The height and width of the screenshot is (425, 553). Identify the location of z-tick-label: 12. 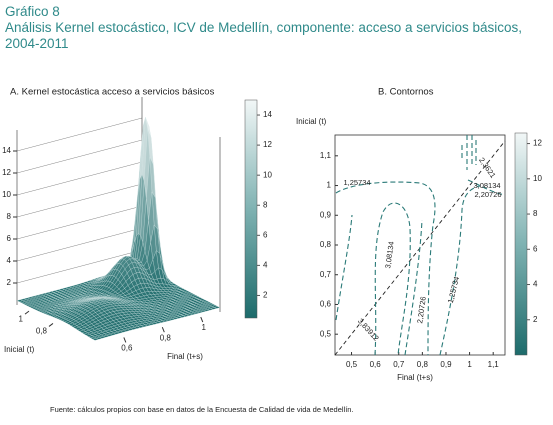
(6, 172).